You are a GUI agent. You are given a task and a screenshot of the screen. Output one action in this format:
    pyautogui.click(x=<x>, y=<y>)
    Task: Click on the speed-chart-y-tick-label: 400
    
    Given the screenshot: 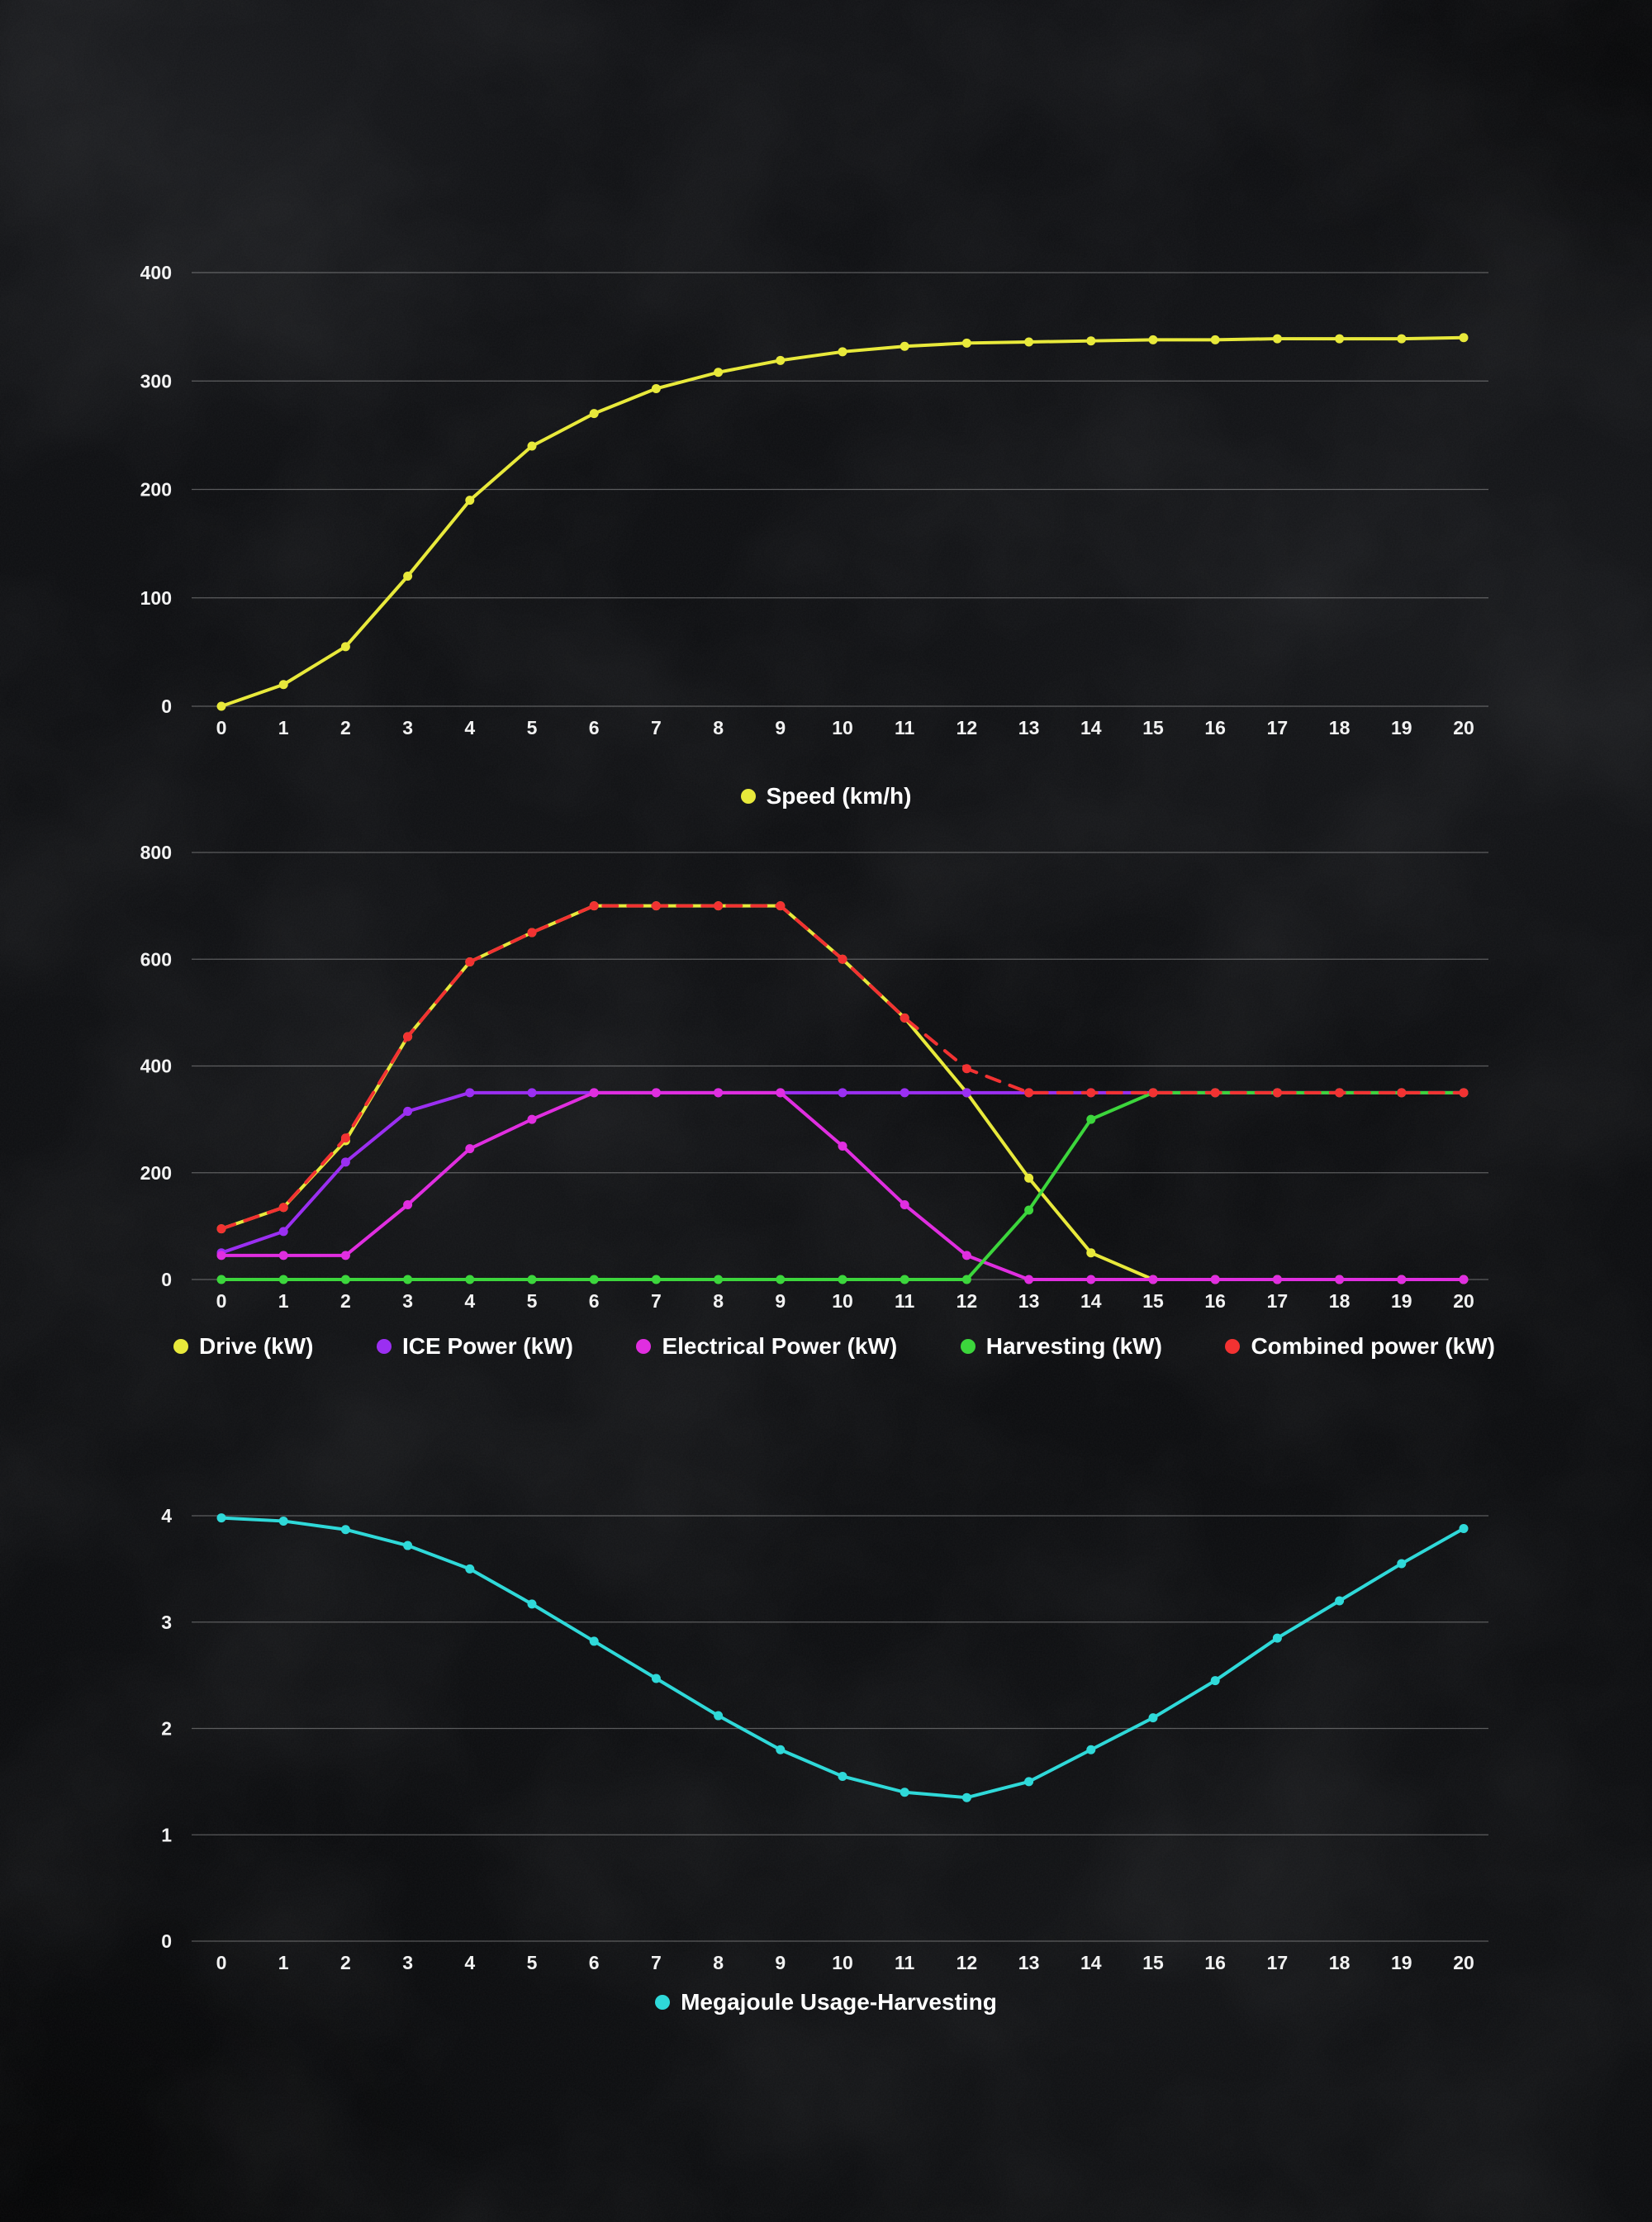 What is the action you would take?
    pyautogui.click(x=156, y=272)
    